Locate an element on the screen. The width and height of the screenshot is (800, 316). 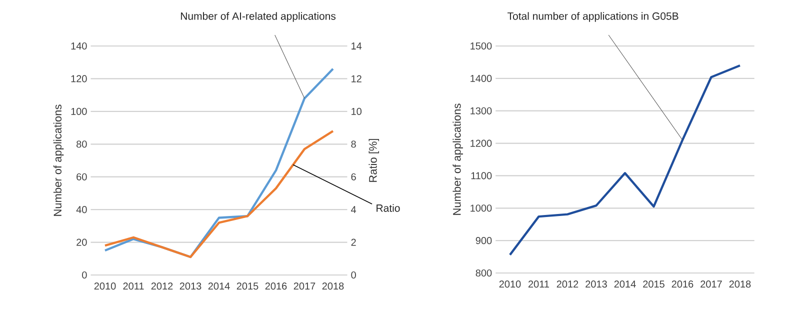
y2-tick-label: 2 is located at coordinates (353, 242).